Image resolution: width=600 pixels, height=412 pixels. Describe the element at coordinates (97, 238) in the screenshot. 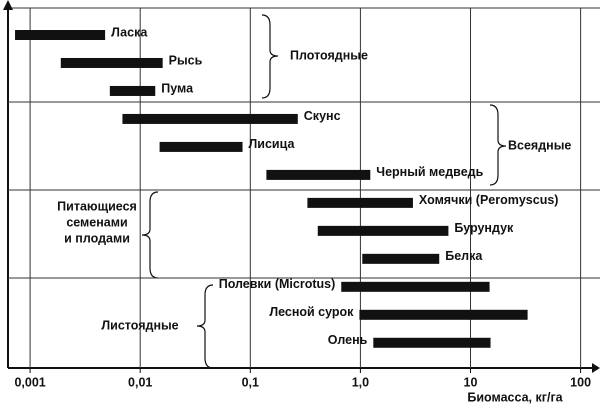

I see `group-label: и плодами` at that location.